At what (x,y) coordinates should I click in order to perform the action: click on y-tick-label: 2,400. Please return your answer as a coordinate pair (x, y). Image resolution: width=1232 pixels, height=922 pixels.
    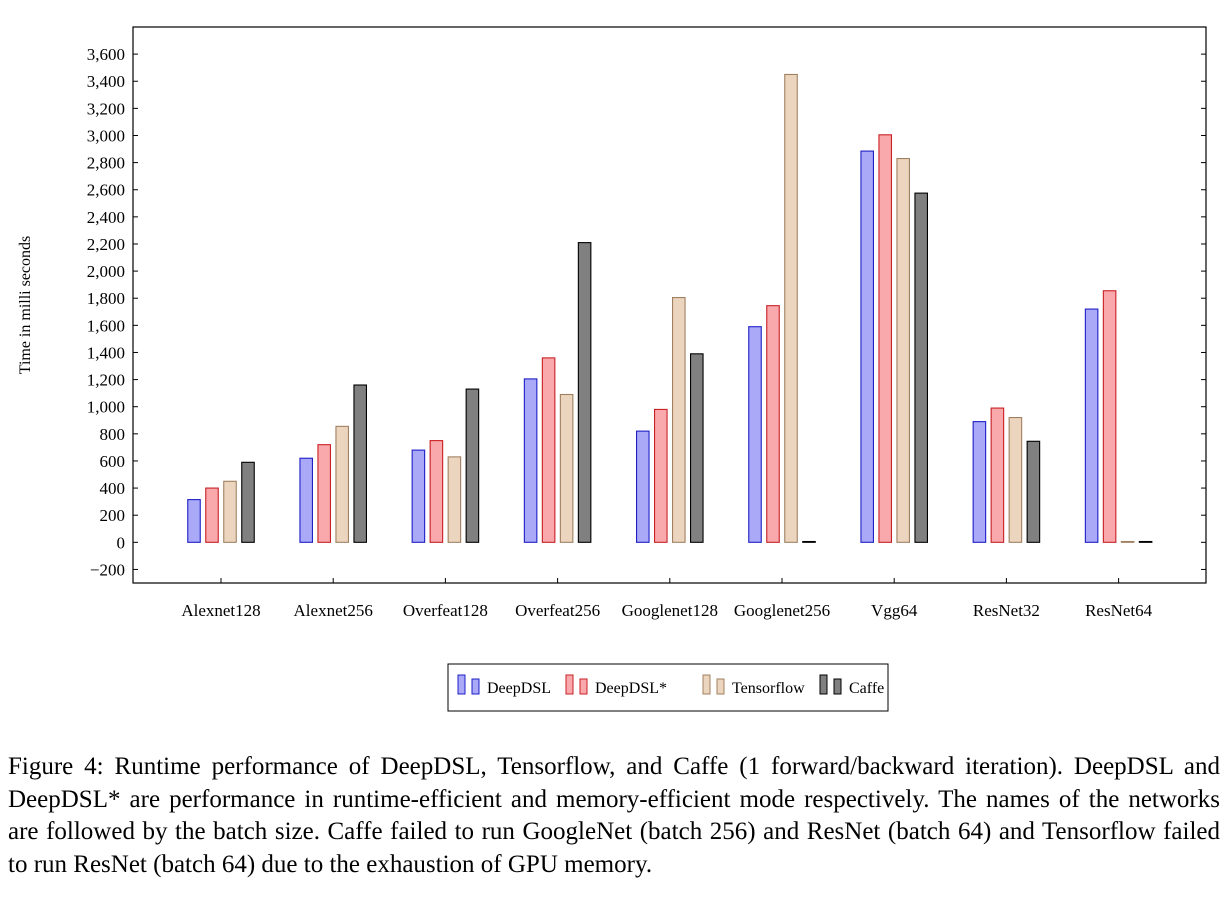
    Looking at the image, I should click on (106, 217).